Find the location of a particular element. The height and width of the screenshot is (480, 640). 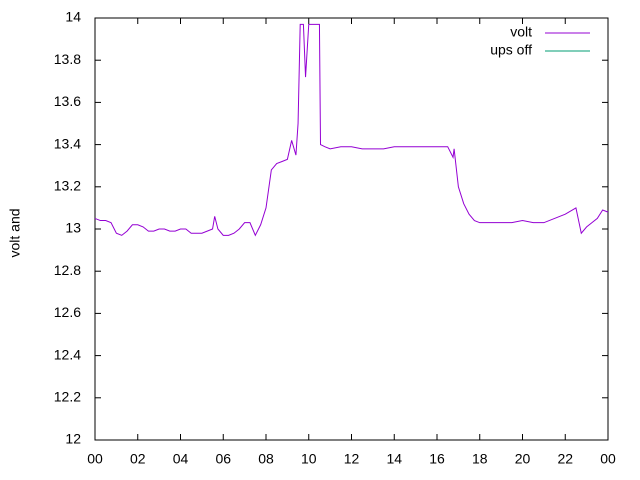

x-tick-label: 14 is located at coordinates (394, 459).